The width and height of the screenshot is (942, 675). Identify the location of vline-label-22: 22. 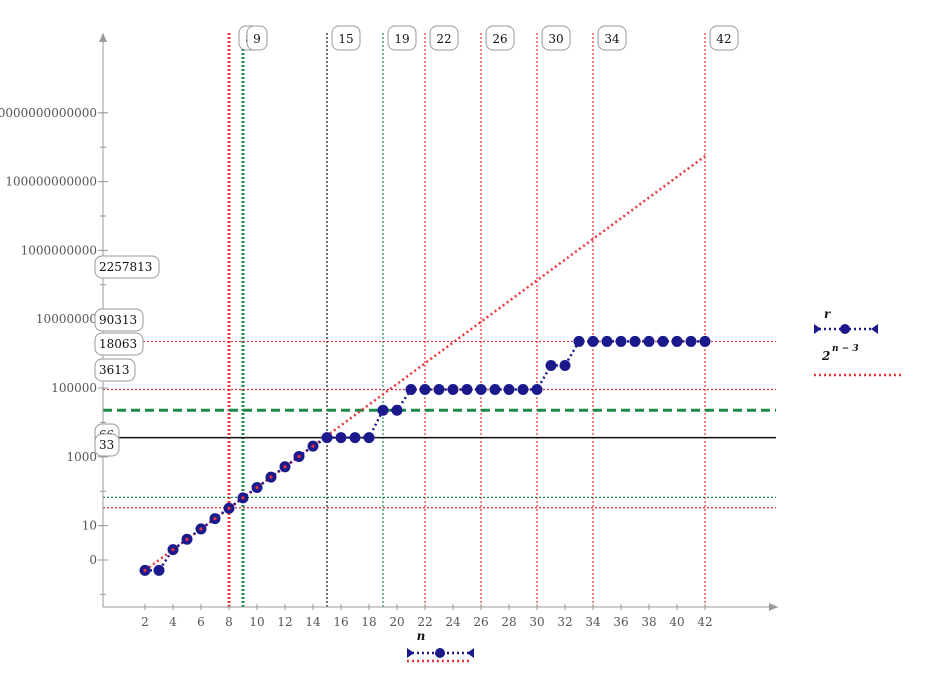
(443, 39).